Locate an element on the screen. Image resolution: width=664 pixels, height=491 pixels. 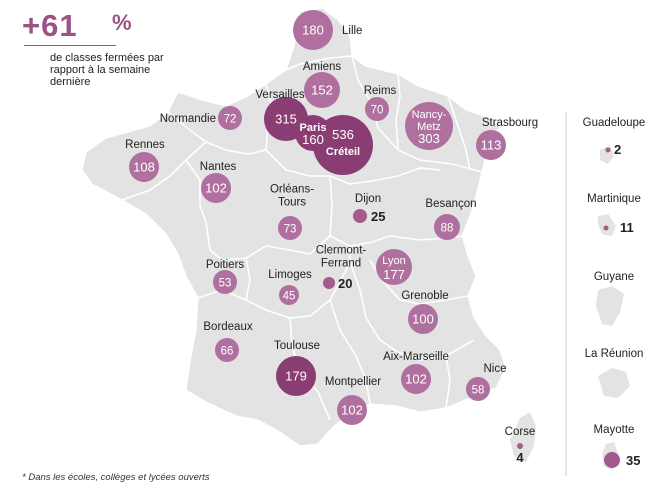
value-bordeaux: 66 is located at coordinates (227, 352).